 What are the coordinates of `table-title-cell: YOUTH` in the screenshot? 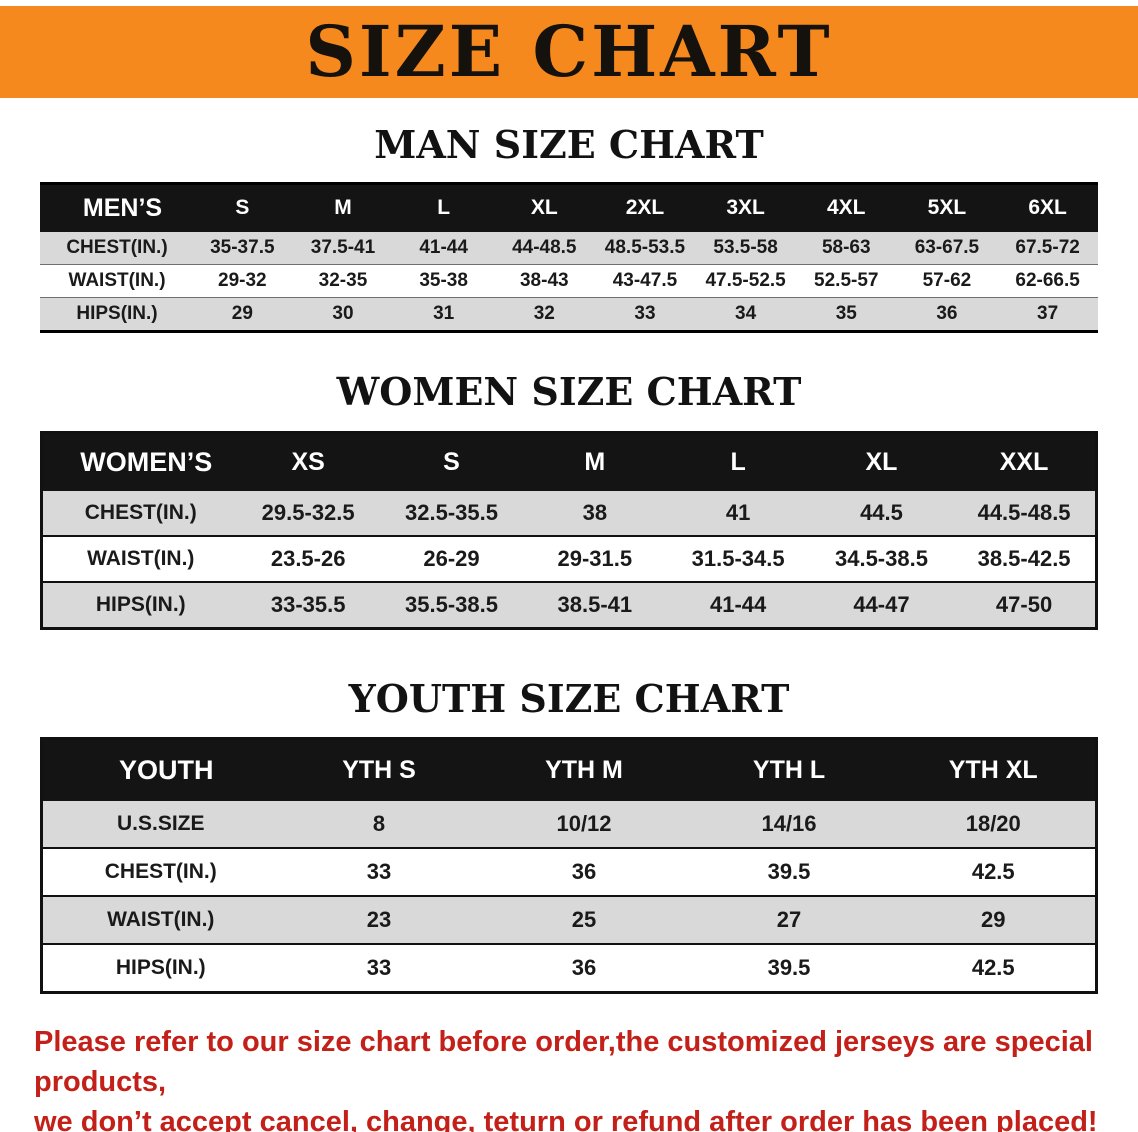 It's located at (166, 770).